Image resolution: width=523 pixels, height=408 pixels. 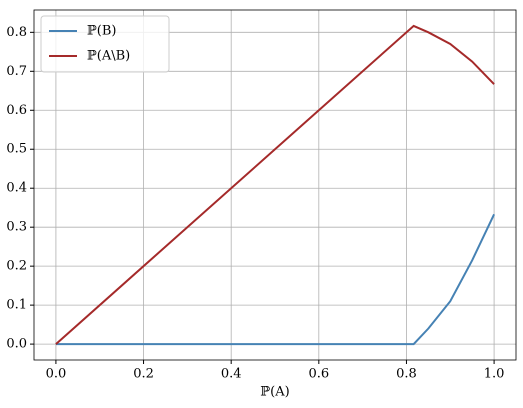 I want to click on y-tick-label: 0.7, so click(x=16, y=71).